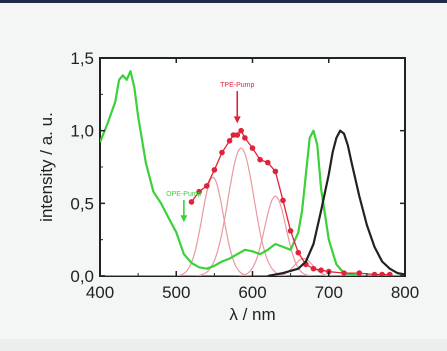 This screenshot has width=447, height=351. I want to click on bottom-band, so click(223, 345).